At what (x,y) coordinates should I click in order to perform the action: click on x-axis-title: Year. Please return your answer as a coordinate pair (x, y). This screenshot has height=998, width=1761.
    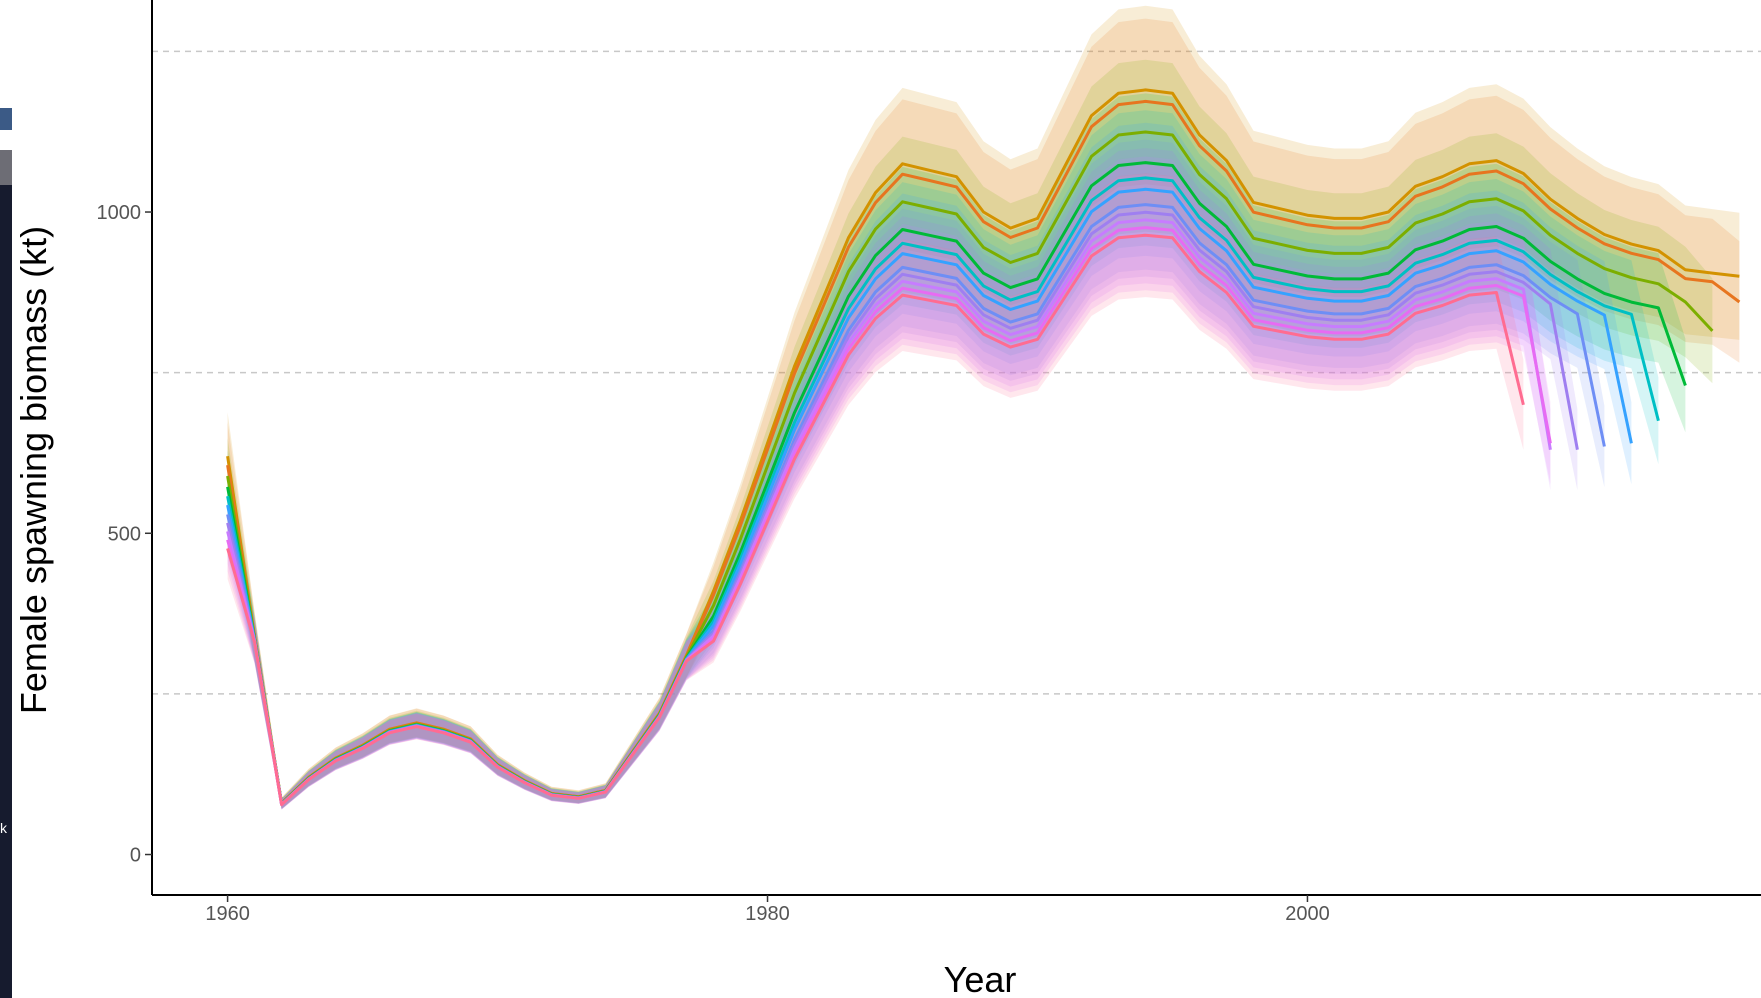
    Looking at the image, I should click on (980, 978).